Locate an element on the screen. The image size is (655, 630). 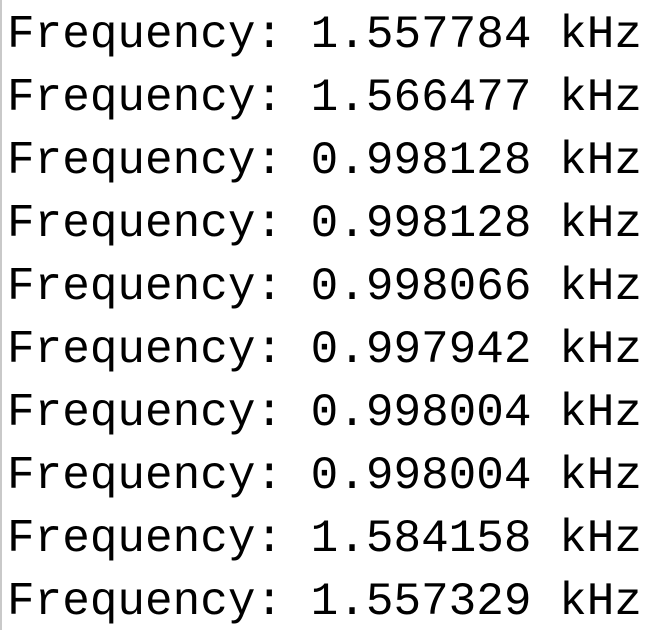
frequency-value: 0.997942 is located at coordinates (421, 350).